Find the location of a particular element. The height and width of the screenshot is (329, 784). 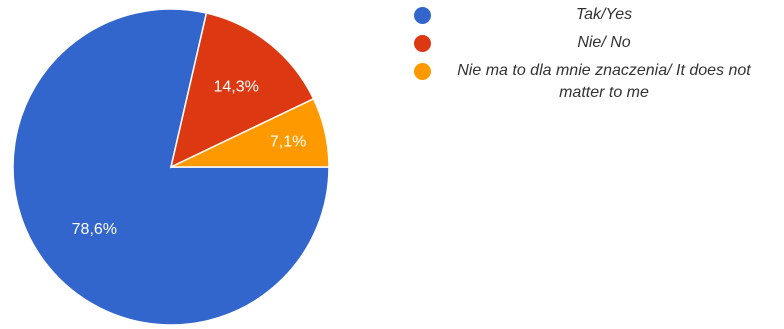

slice-label-yes: 78,6% is located at coordinates (94, 229).